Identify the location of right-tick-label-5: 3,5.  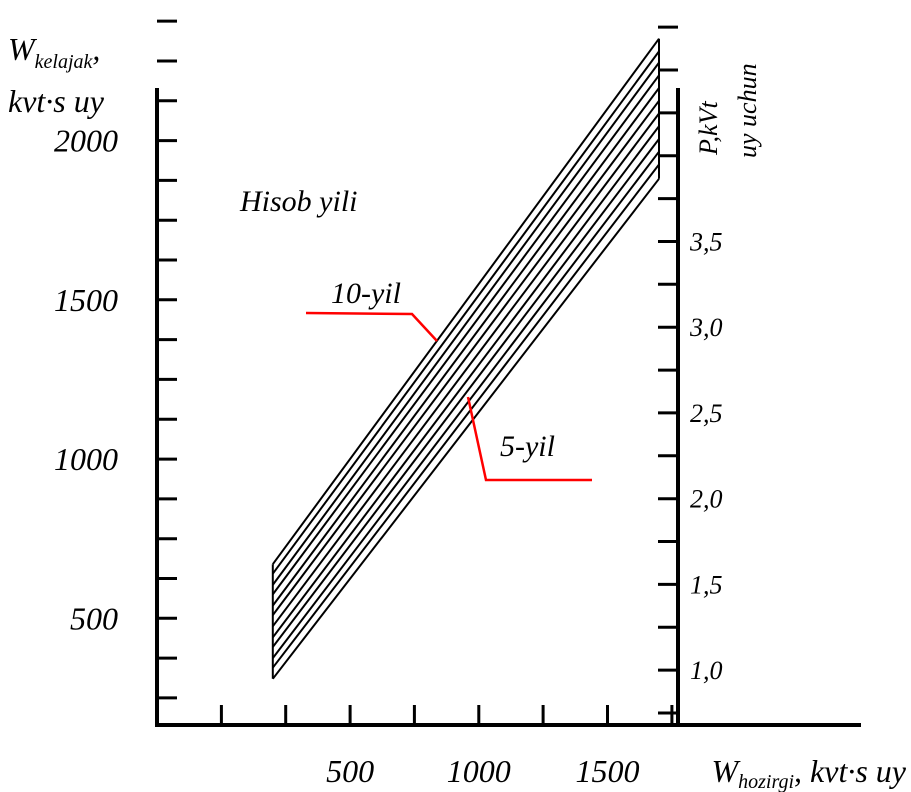
(706, 242).